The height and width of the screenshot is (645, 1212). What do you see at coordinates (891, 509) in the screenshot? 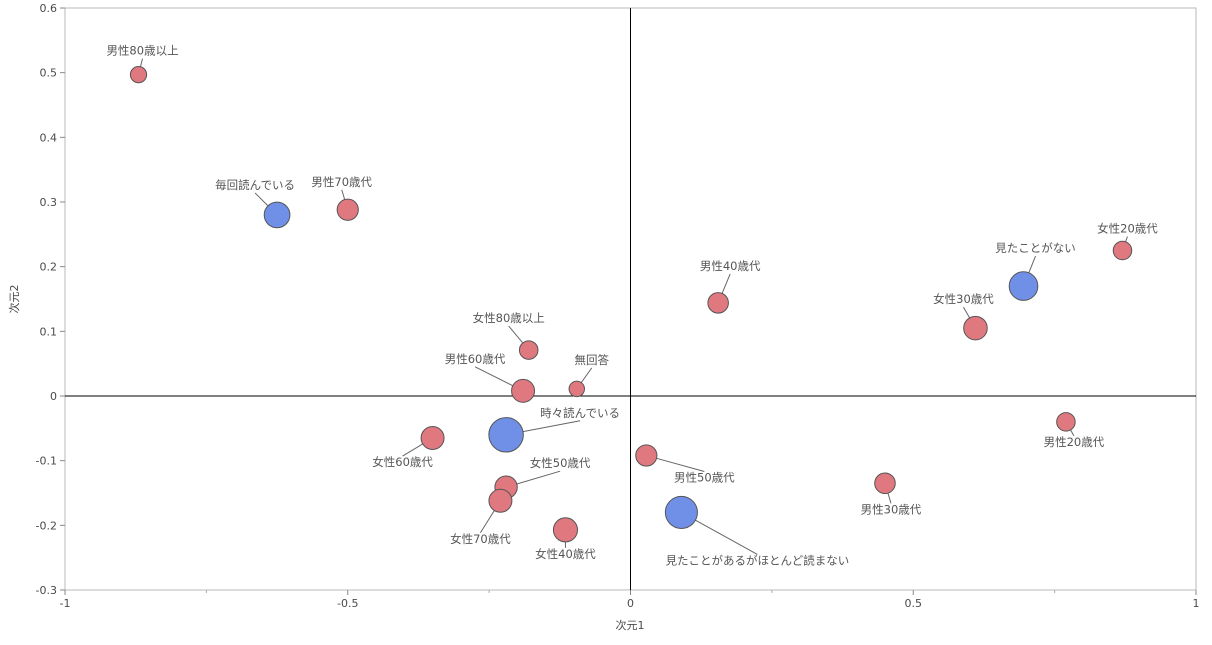
I see `point-label: 男性30歳代` at bounding box center [891, 509].